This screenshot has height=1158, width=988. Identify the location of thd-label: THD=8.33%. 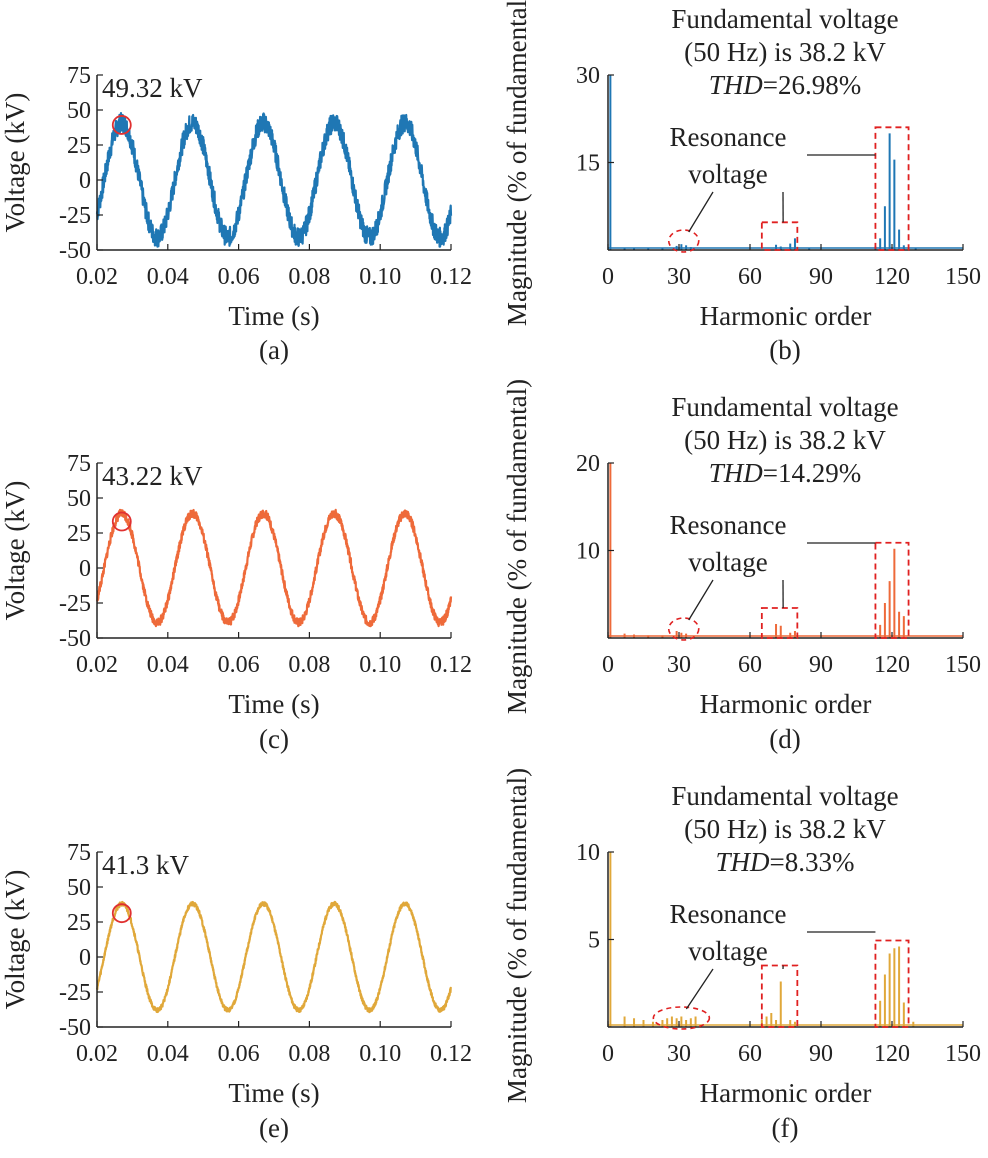
(785, 862).